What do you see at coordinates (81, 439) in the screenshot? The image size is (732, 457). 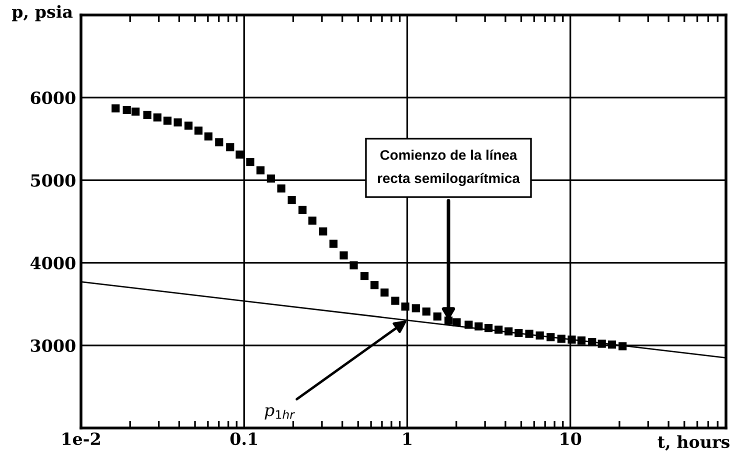 I see `x-tick-label: 1e-2` at bounding box center [81, 439].